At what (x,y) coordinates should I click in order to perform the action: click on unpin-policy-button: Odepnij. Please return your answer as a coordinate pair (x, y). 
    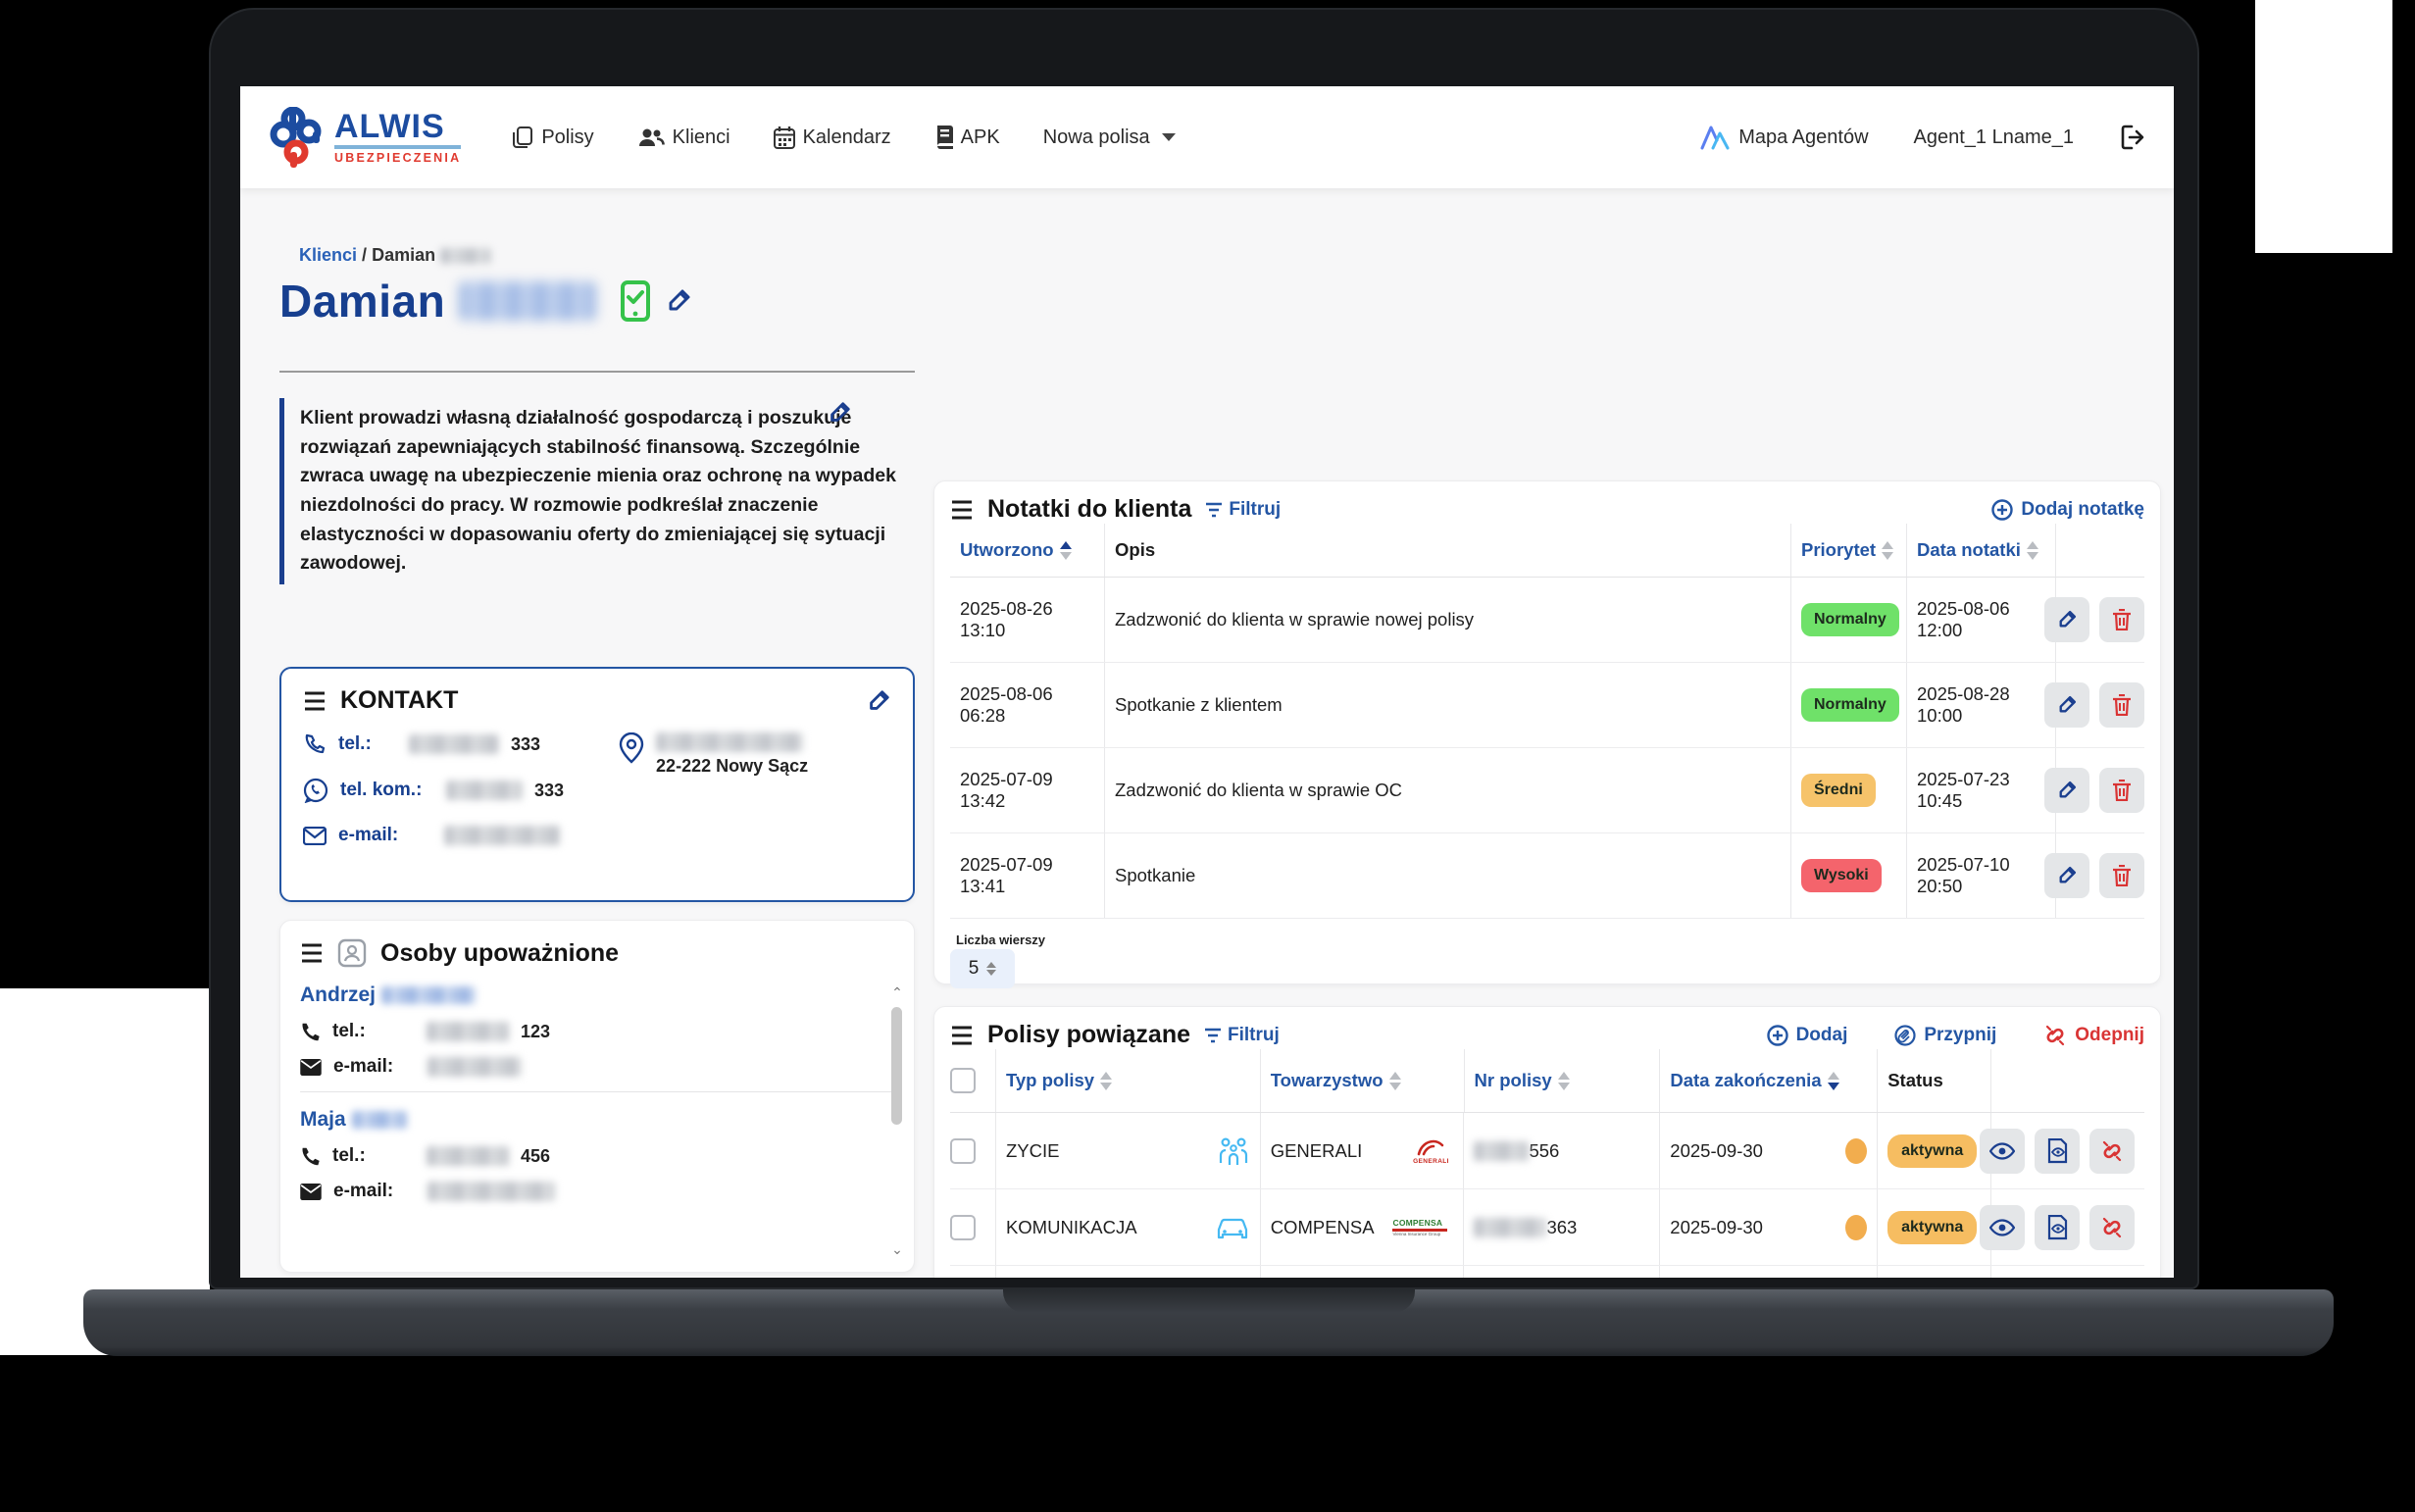
    Looking at the image, I should click on (2093, 1035).